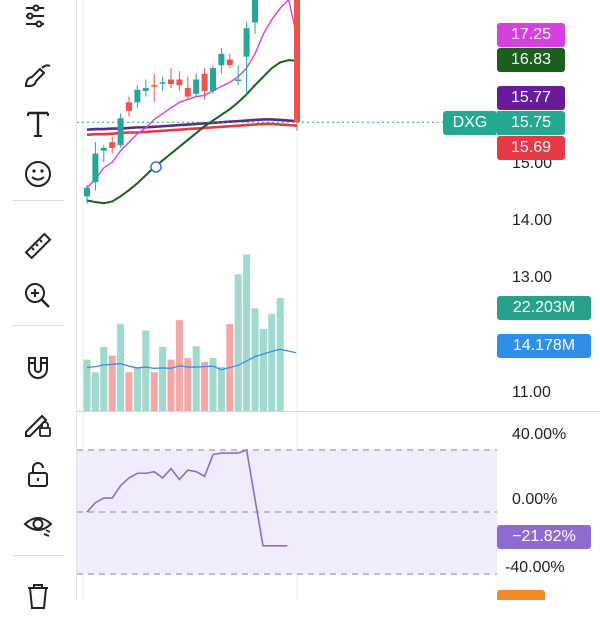 The width and height of the screenshot is (600, 620). I want to click on osc-tick: 0.00%, so click(535, 499).